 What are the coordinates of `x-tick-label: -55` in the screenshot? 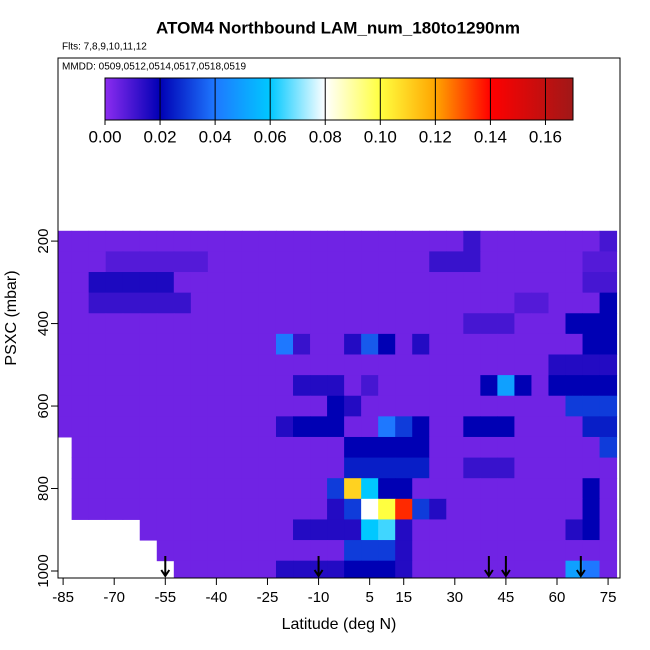 It's located at (165, 597).